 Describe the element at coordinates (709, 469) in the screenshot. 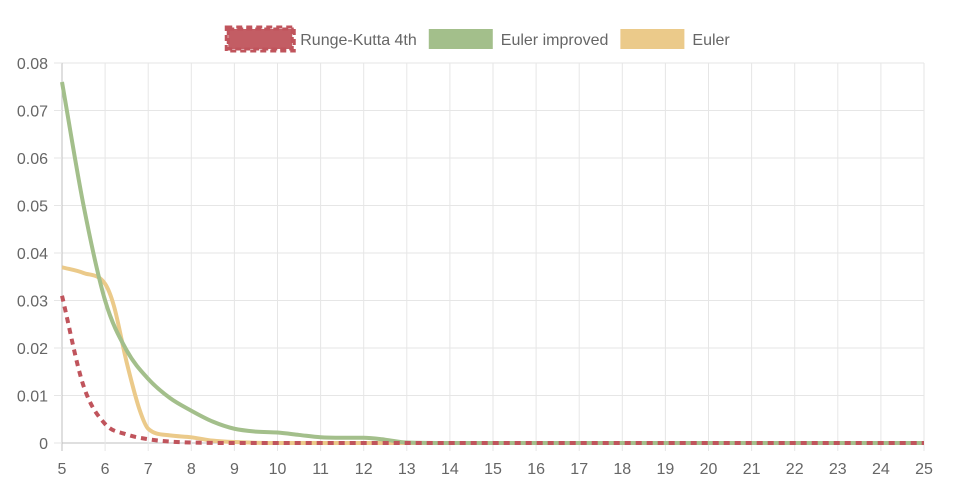

I see `x-tick-label: 20` at that location.